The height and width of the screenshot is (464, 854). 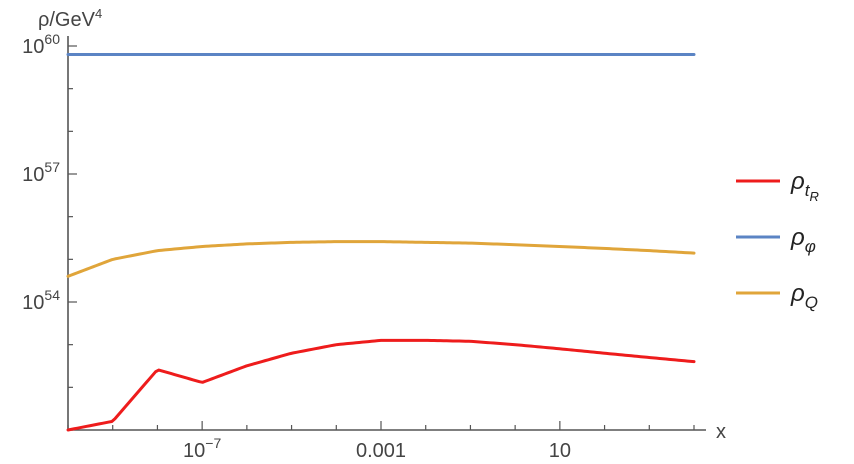 I want to click on legend-label: ρtR, so click(x=804, y=186).